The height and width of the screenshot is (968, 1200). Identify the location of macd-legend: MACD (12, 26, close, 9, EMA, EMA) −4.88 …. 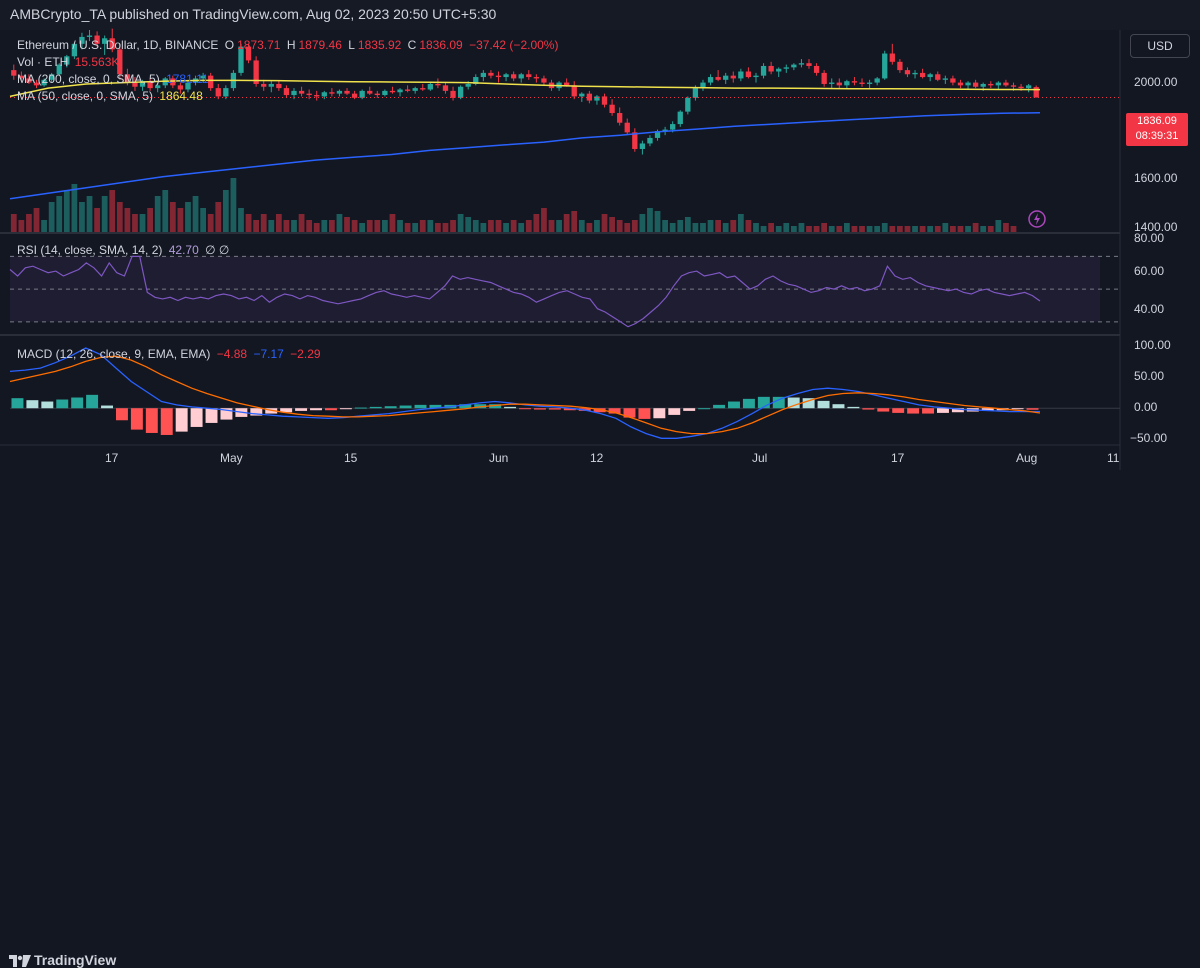
(170, 354).